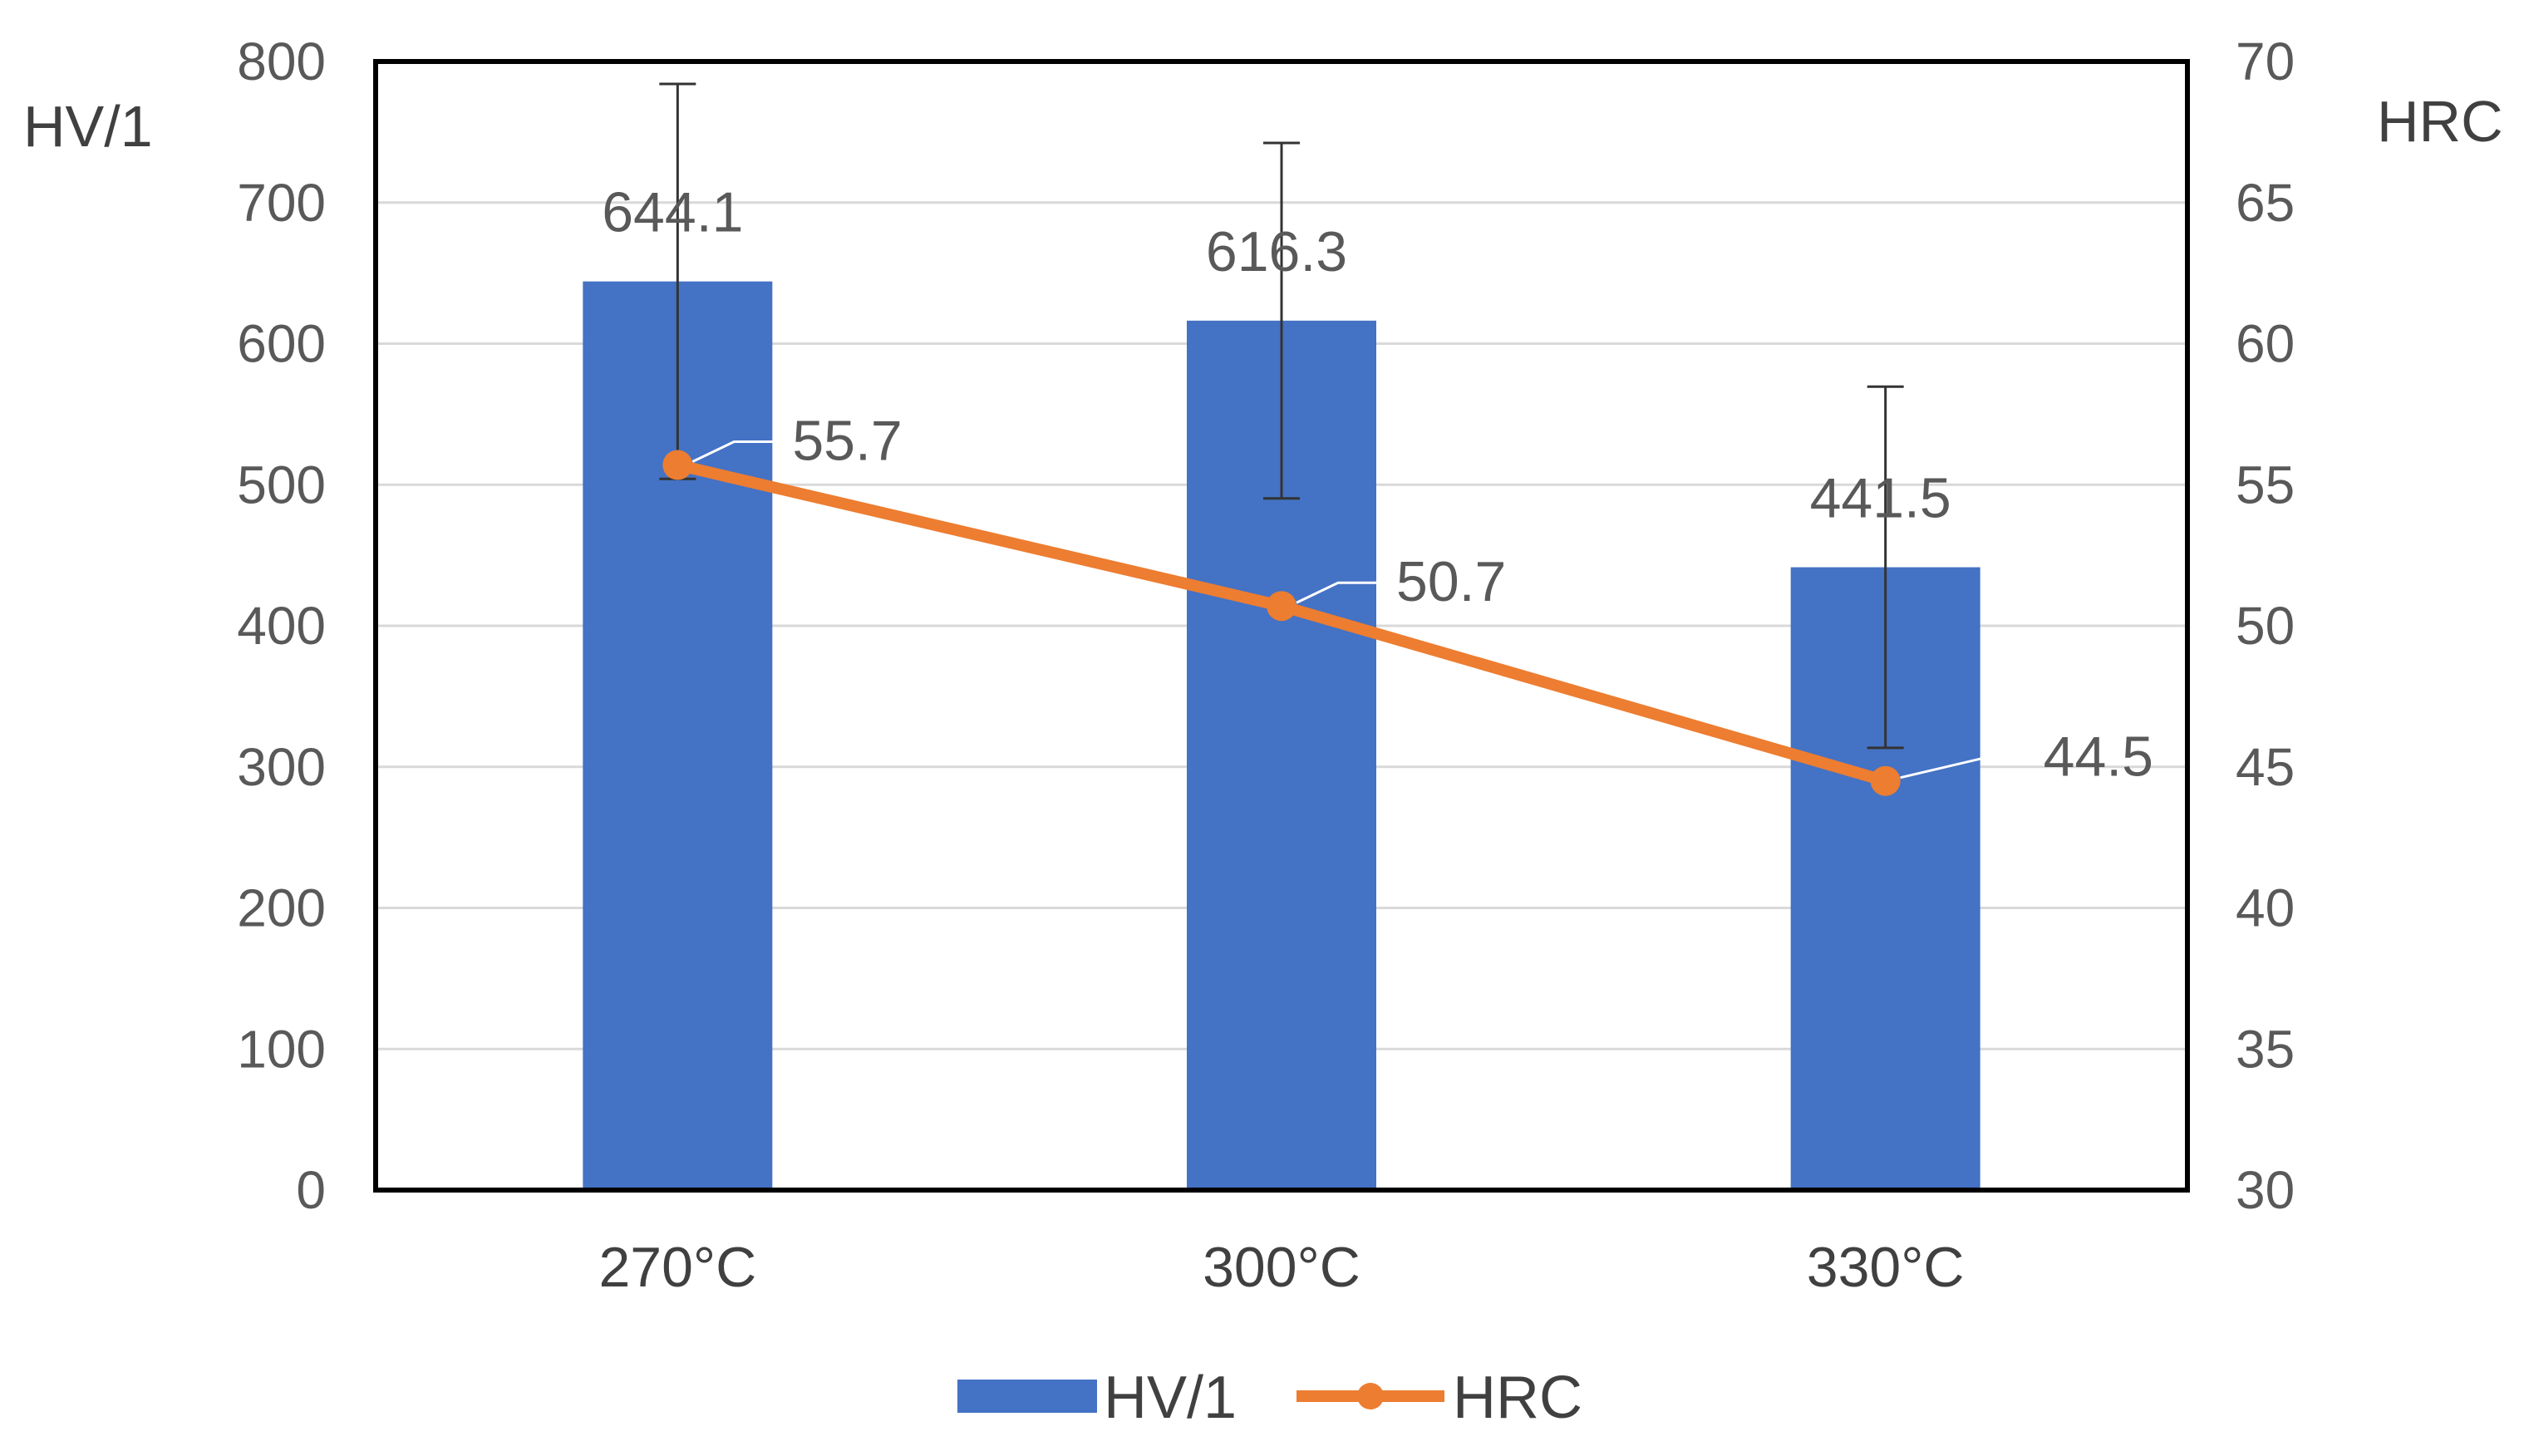  Describe the element at coordinates (847, 440) in the screenshot. I see `line-data-label: 55.7` at that location.